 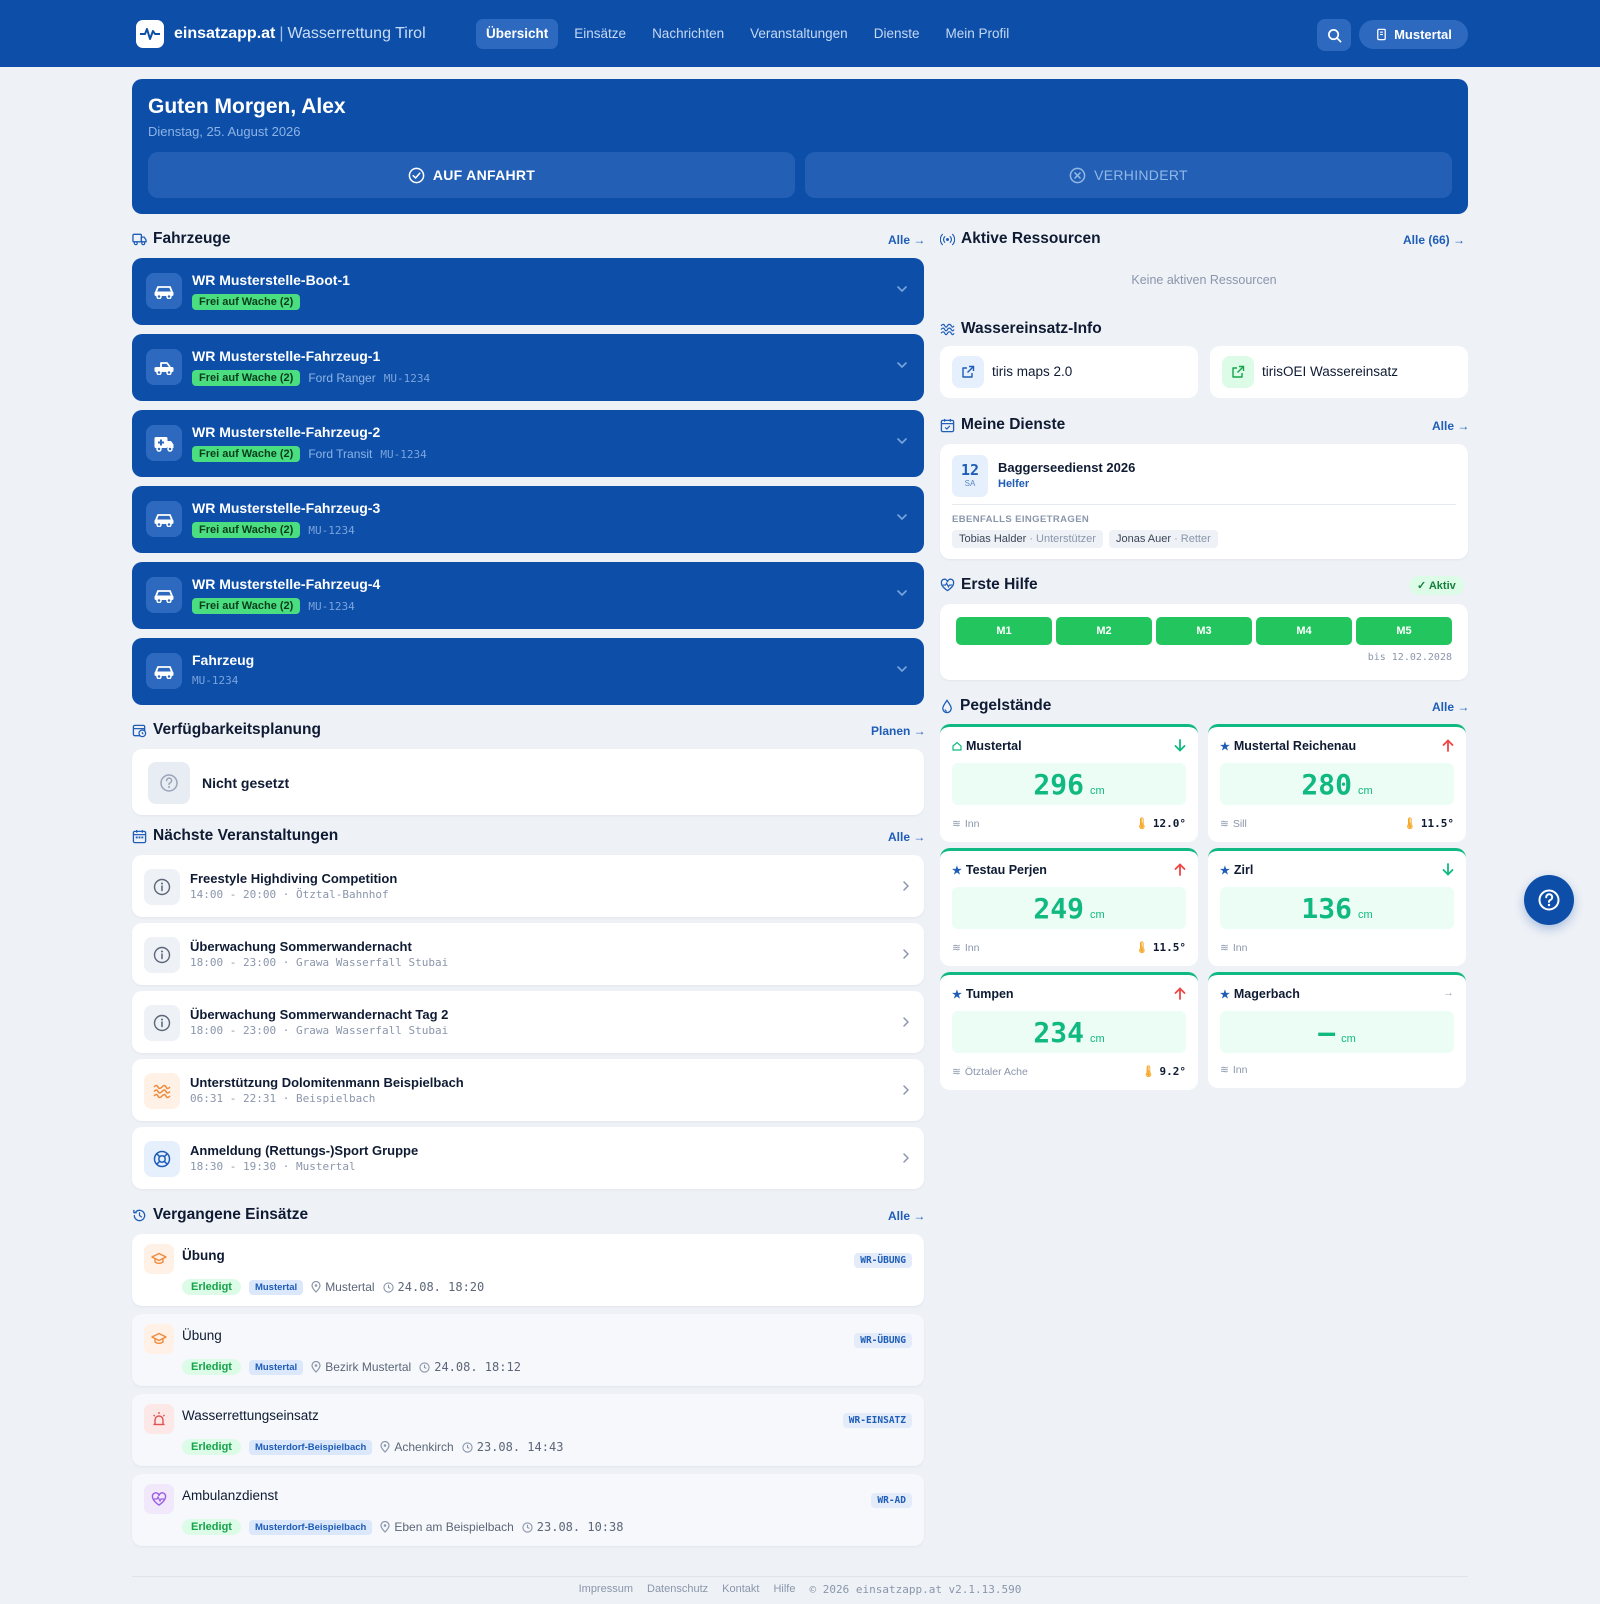 I want to click on events-all-link: Alle →, so click(x=907, y=837).